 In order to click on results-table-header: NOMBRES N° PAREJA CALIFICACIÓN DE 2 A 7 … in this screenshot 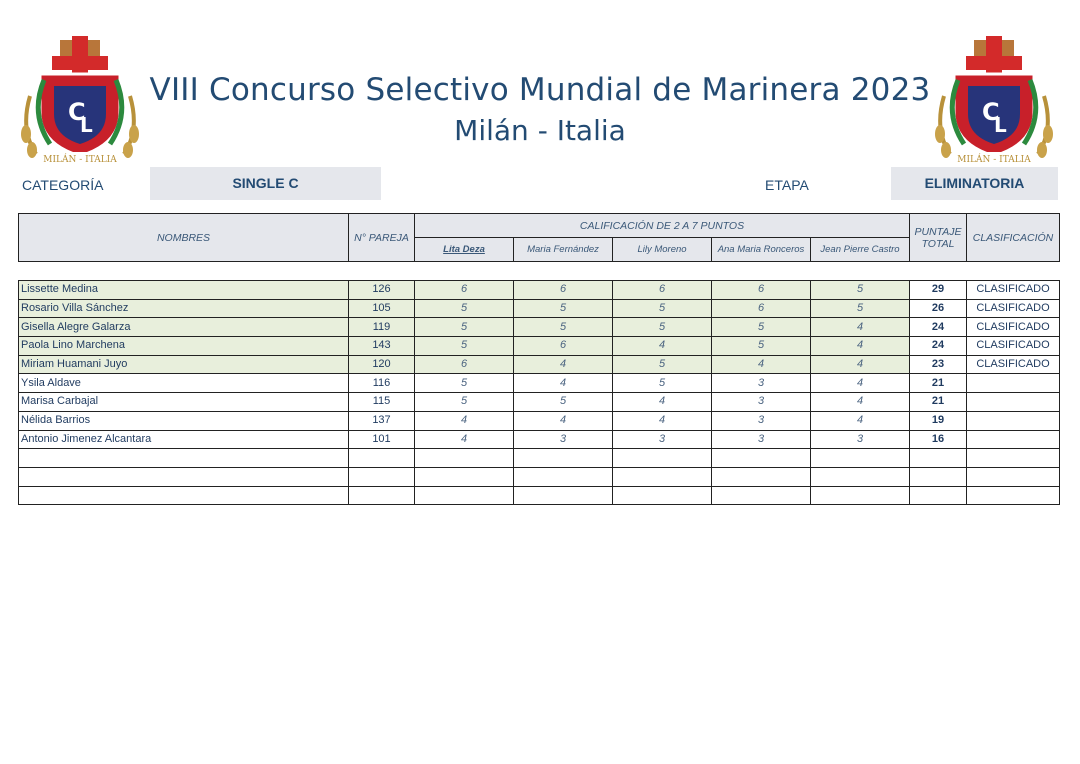, I will do `click(539, 237)`.